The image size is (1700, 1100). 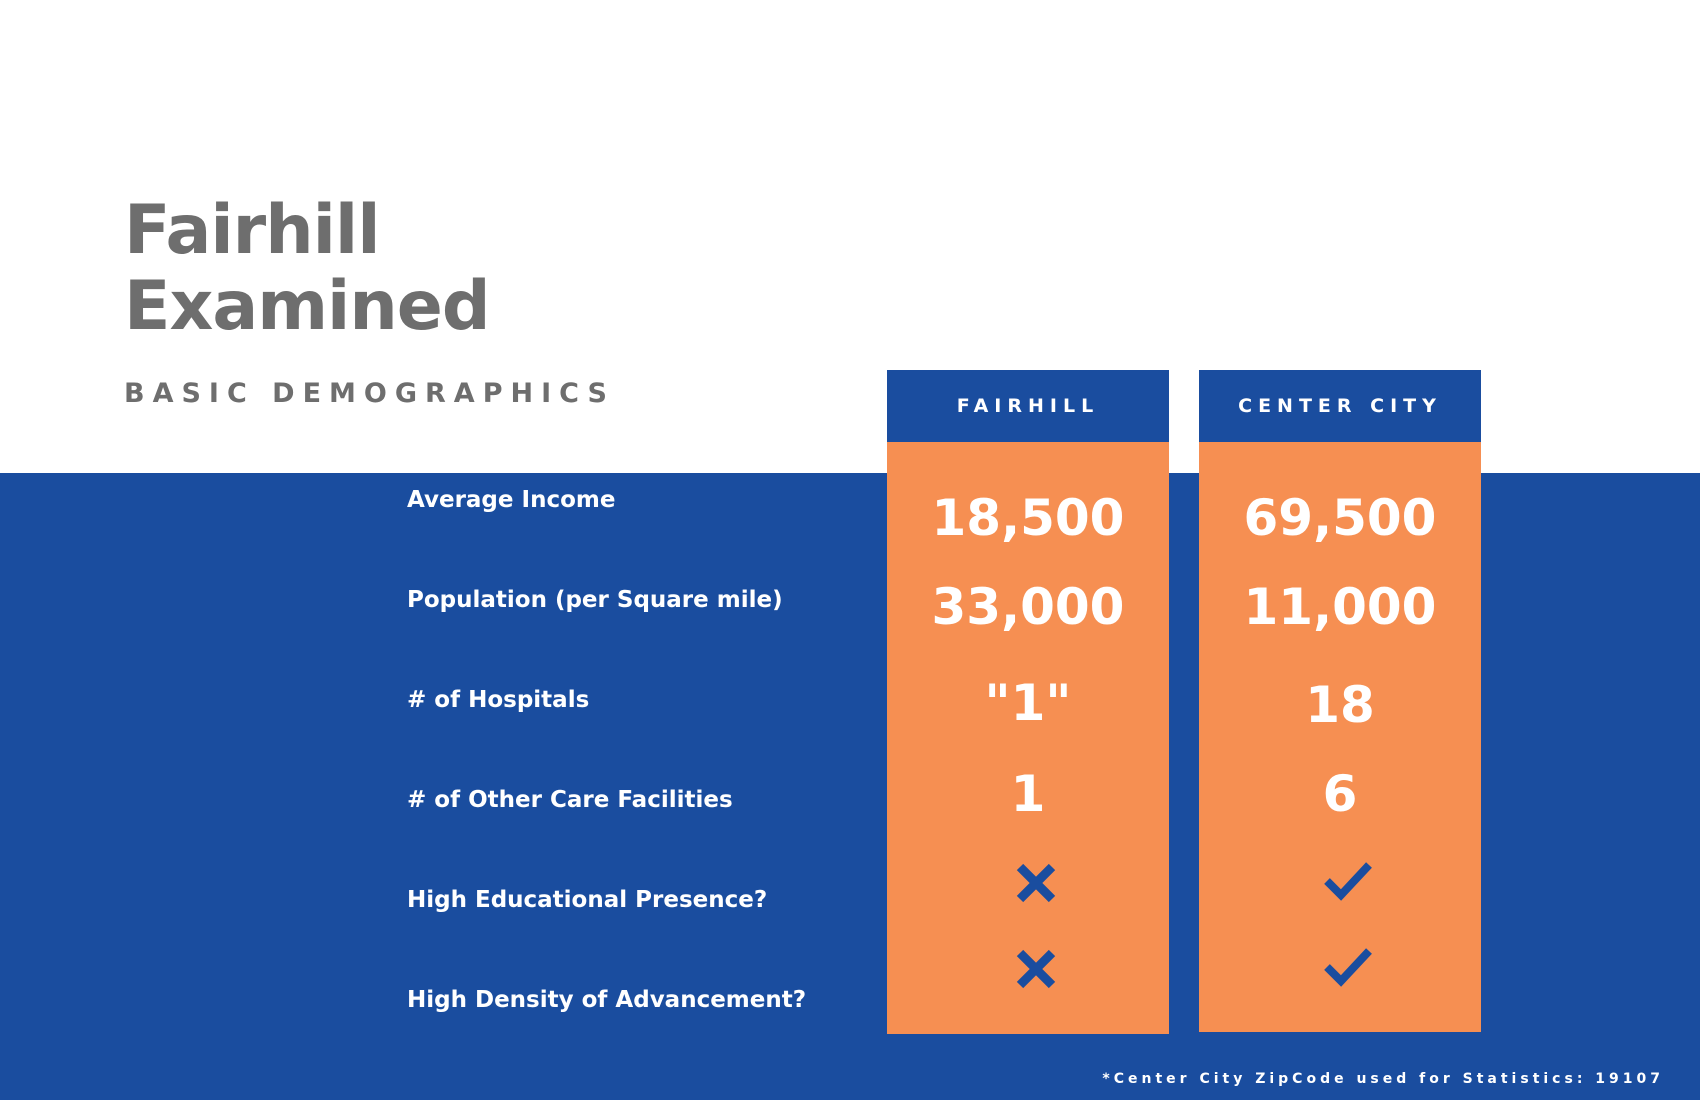 What do you see at coordinates (369, 393) in the screenshot?
I see `page-subtitle: BASIC DEMOGRAPHICS` at bounding box center [369, 393].